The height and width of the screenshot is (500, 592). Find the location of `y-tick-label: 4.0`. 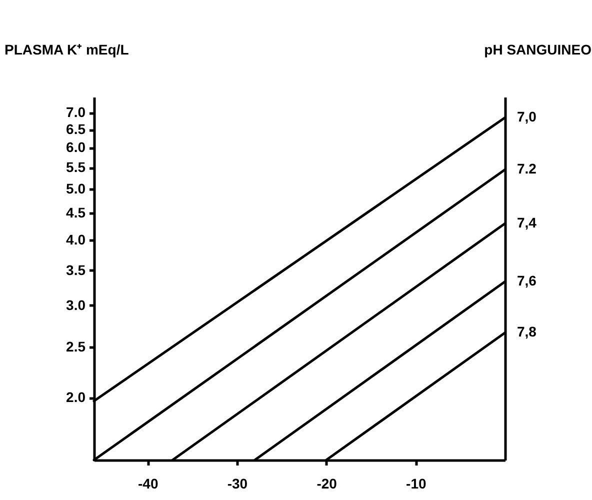

y-tick-label: 4.0 is located at coordinates (76, 239).